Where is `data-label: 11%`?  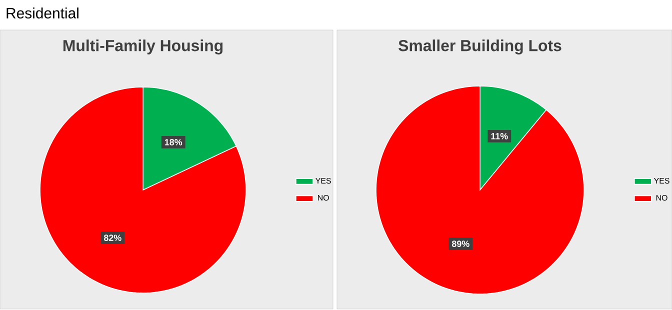
data-label: 11% is located at coordinates (499, 136).